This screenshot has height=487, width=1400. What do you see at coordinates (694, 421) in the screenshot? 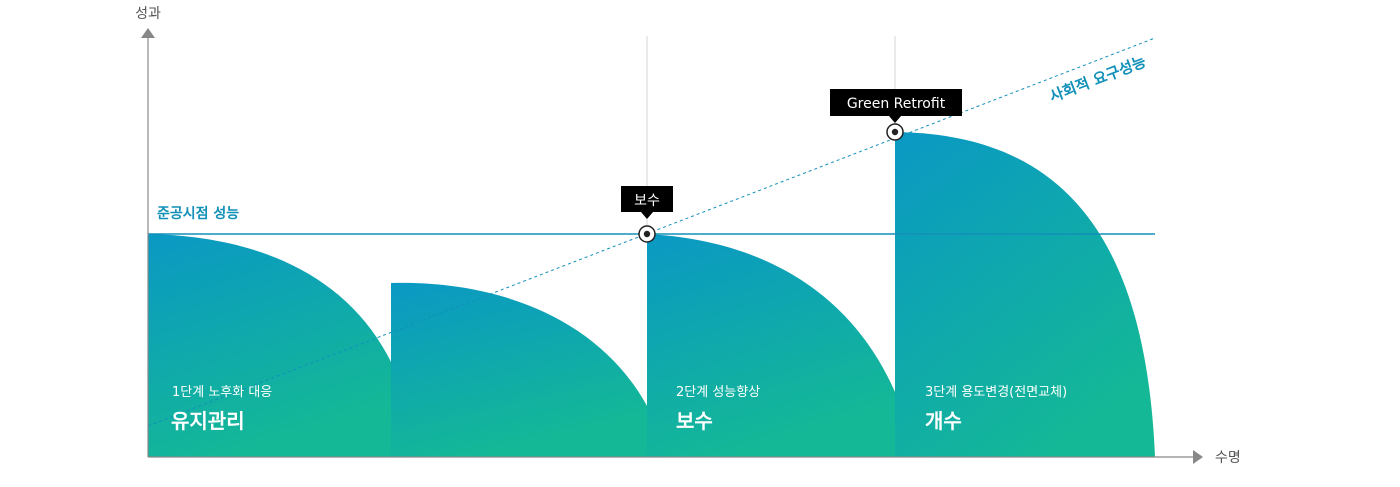
I see `stage-2-title: 보수` at bounding box center [694, 421].